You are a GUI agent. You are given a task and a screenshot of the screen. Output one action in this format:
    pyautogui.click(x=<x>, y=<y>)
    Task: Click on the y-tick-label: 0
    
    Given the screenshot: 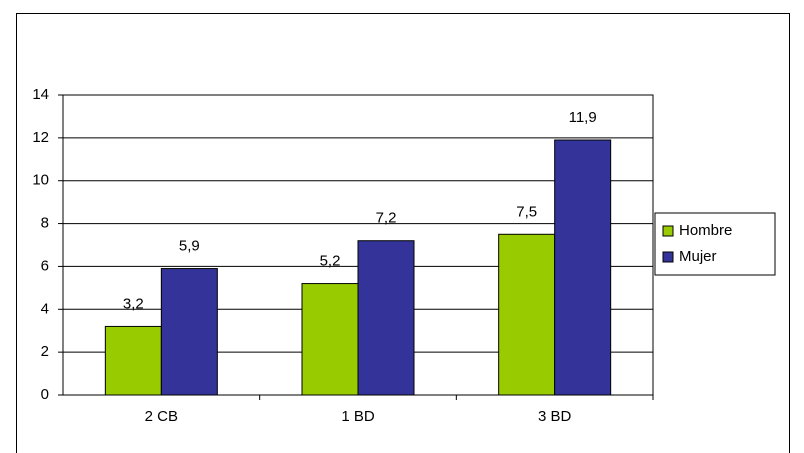 What is the action you would take?
    pyautogui.click(x=45, y=394)
    